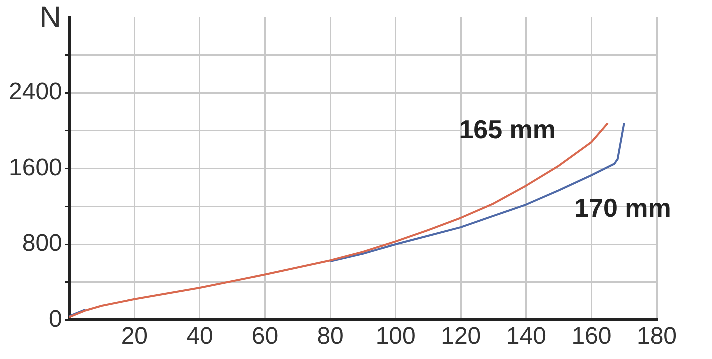 This screenshot has height=359, width=712. What do you see at coordinates (51, 17) in the screenshot?
I see `y-axis-title: N` at bounding box center [51, 17].